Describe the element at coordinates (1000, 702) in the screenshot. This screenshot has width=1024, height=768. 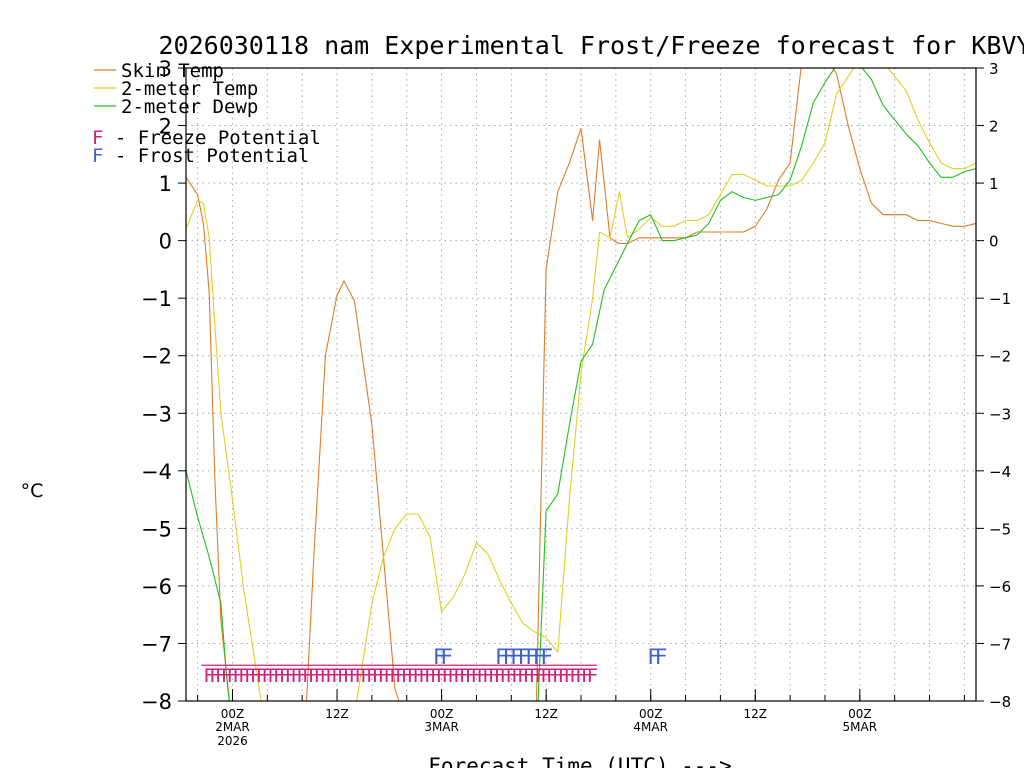
I see `y-tick-label-right: −8` at that location.